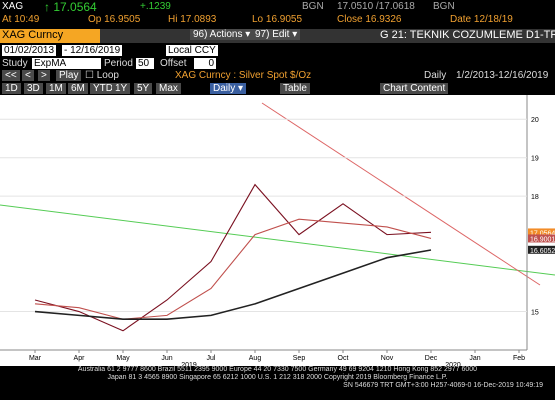 The height and width of the screenshot is (400, 555). What do you see at coordinates (192, 50) in the screenshot?
I see `currency: Local CCY` at bounding box center [192, 50].